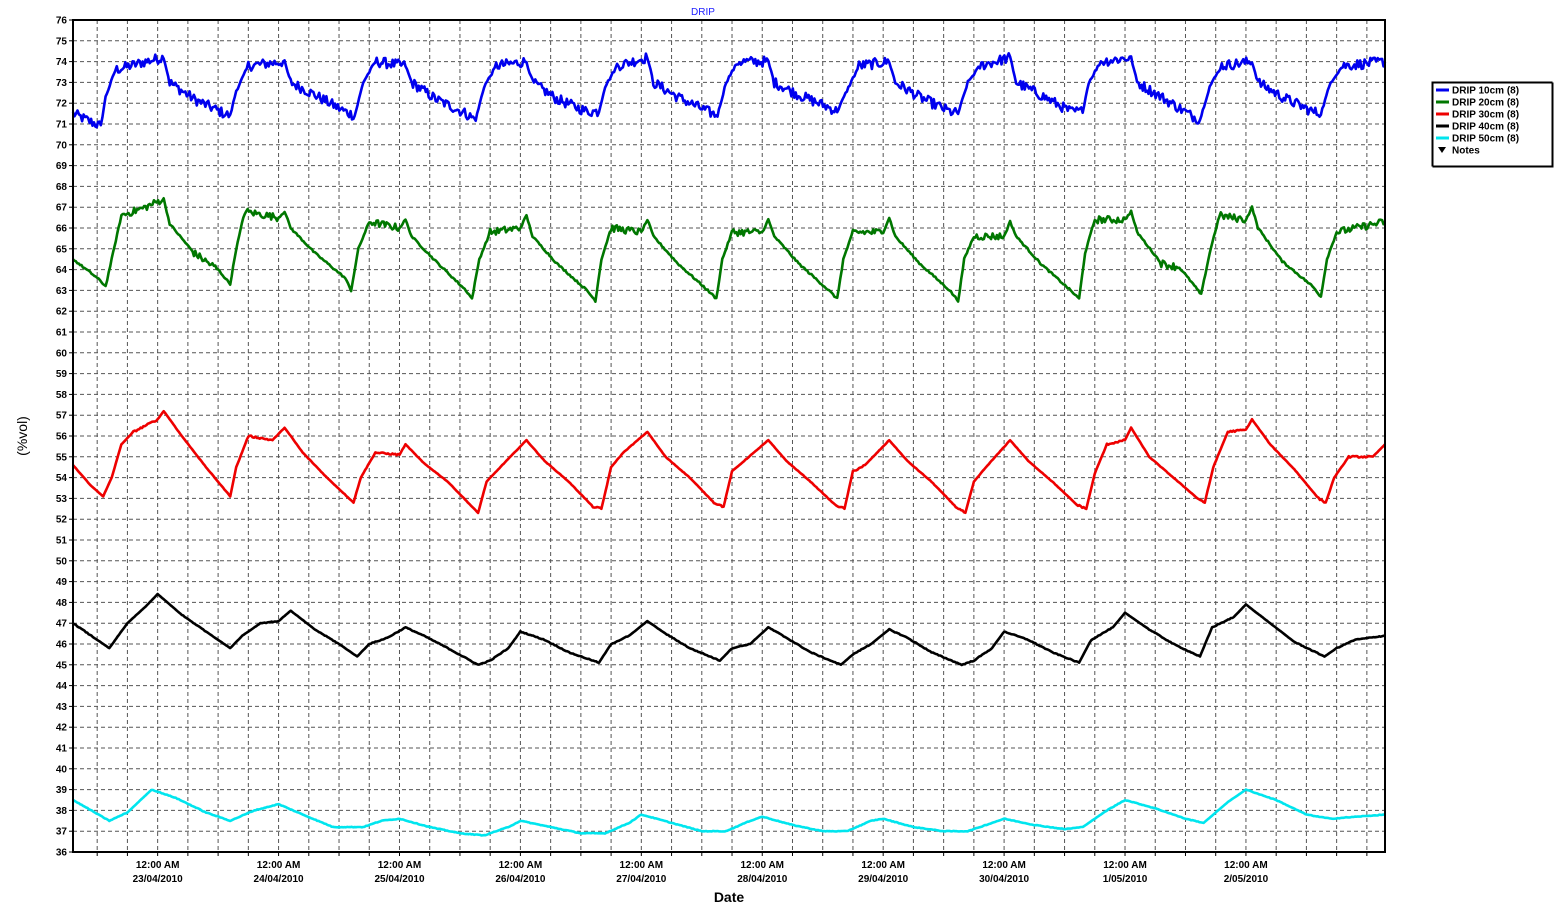 Image resolution: width=1555 pixels, height=906 pixels. I want to click on y-tick-label: 36, so click(62, 853).